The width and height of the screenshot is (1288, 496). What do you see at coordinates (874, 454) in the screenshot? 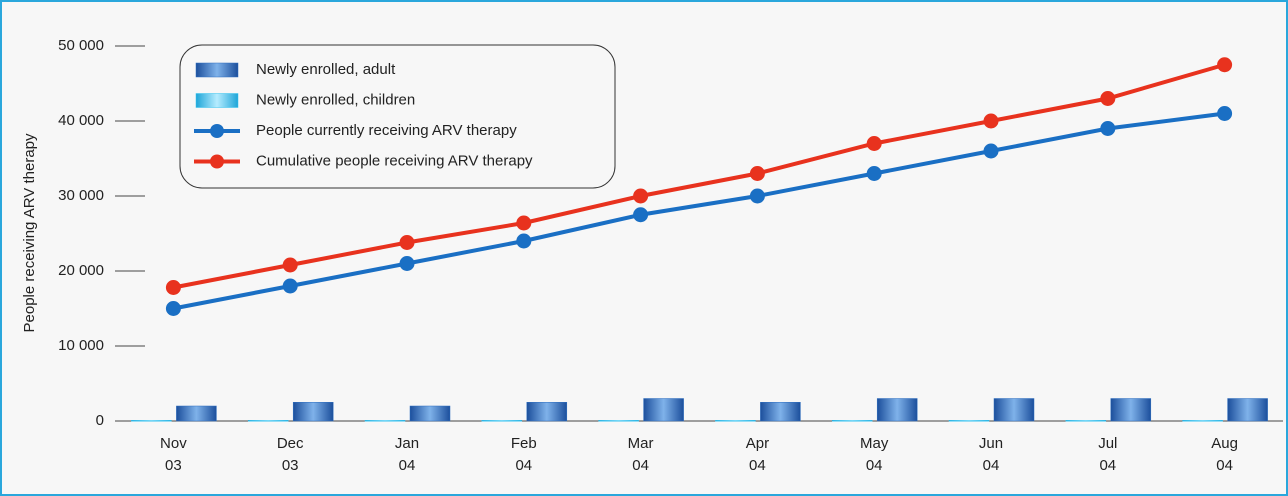
I see `x-tick-label: May 04` at bounding box center [874, 454].